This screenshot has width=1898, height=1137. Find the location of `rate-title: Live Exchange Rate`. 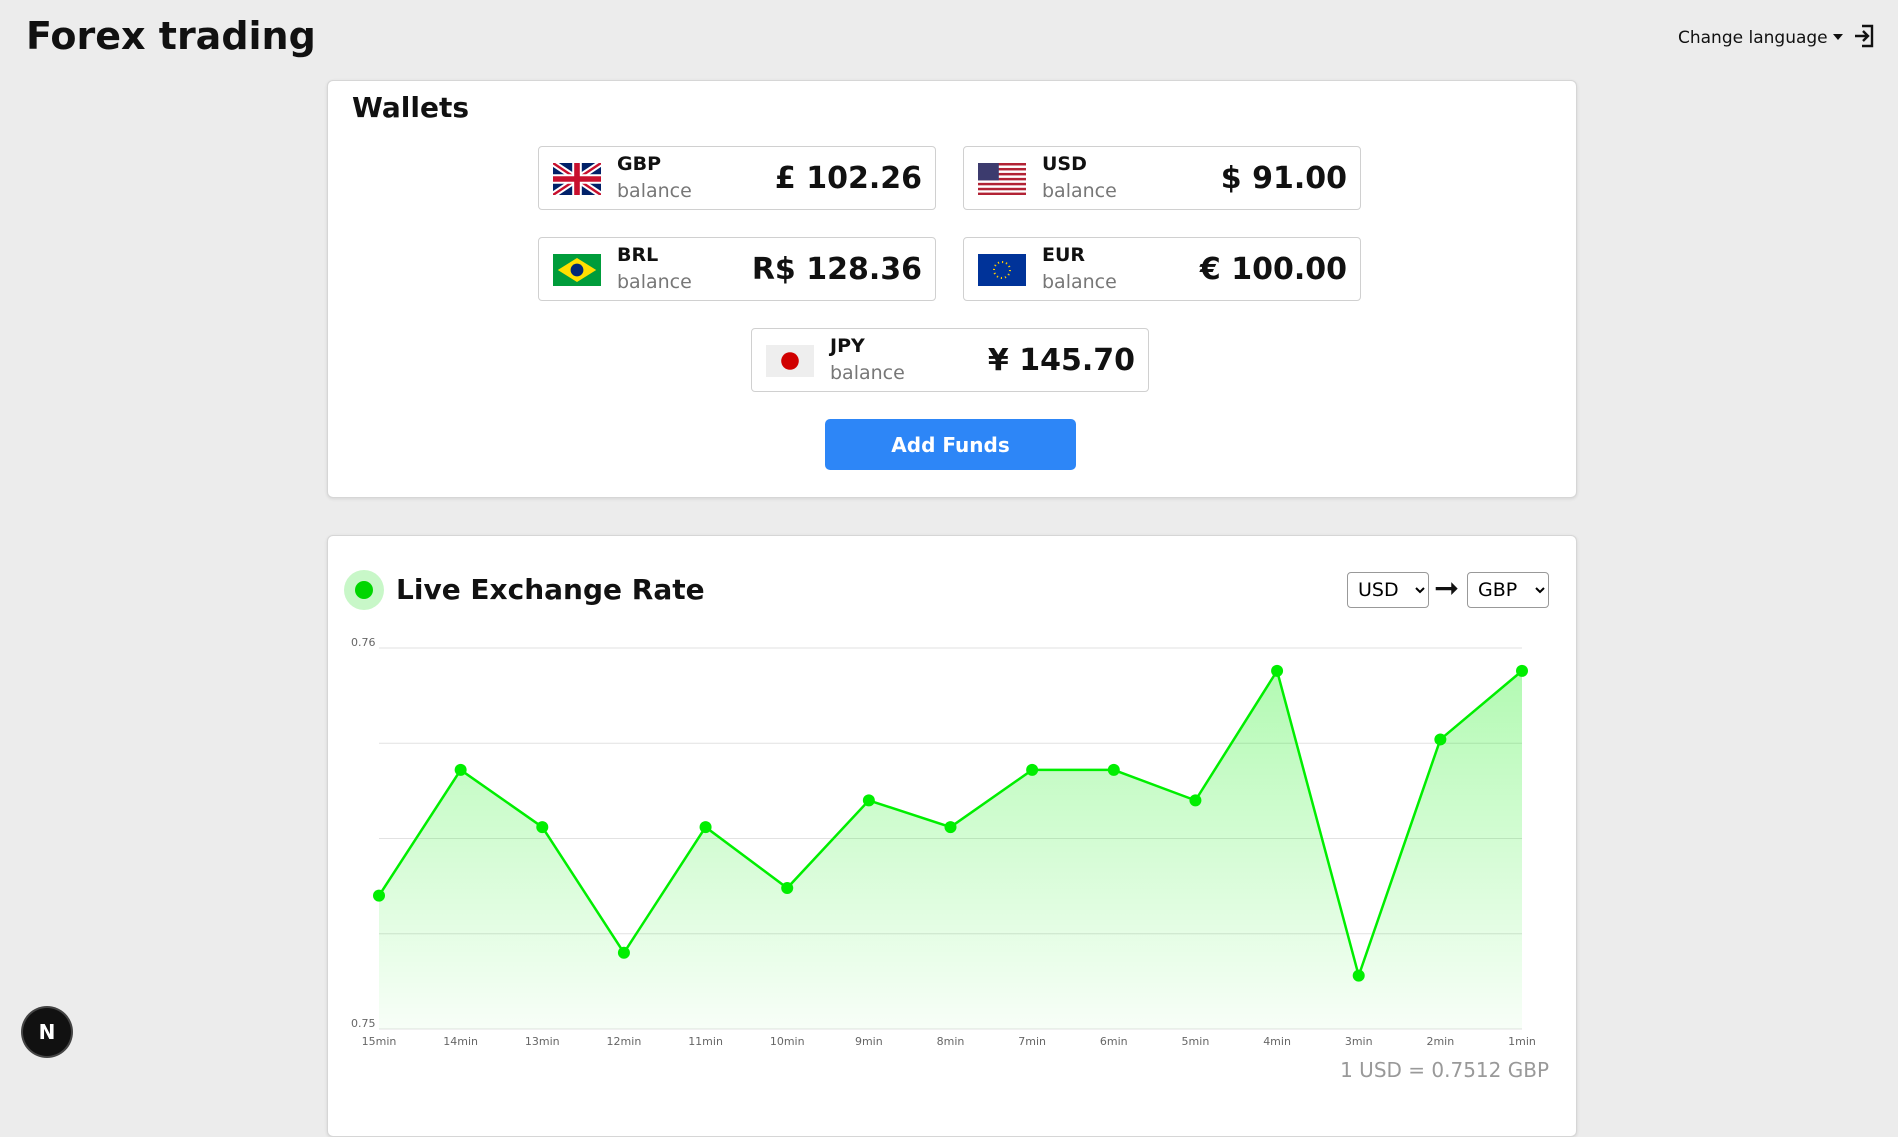

rate-title: Live Exchange Rate is located at coordinates (550, 589).